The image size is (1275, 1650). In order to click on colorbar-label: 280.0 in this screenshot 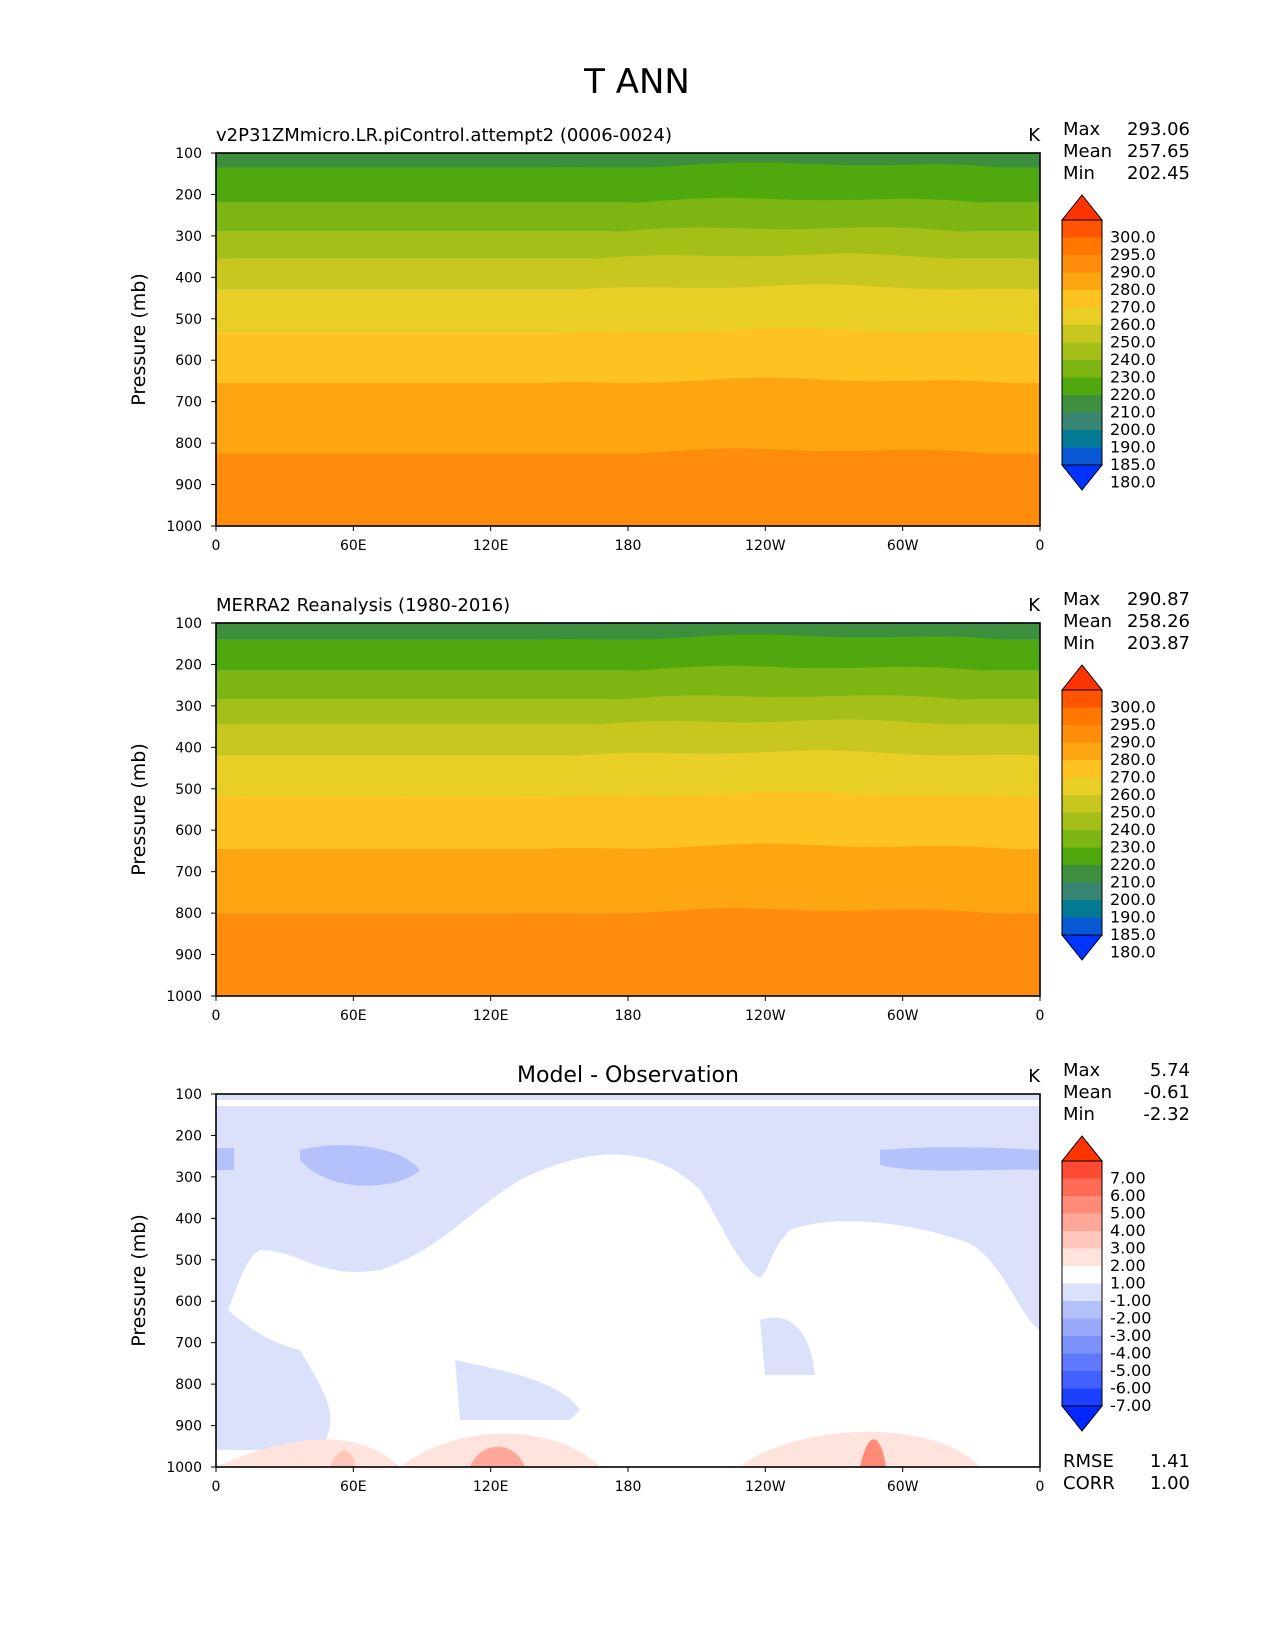, I will do `click(1133, 759)`.